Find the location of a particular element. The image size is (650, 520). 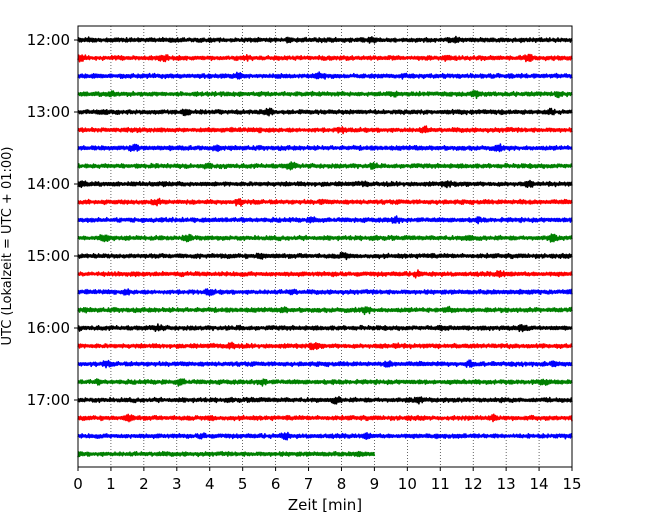

x-tick-label: 12 is located at coordinates (473, 484).